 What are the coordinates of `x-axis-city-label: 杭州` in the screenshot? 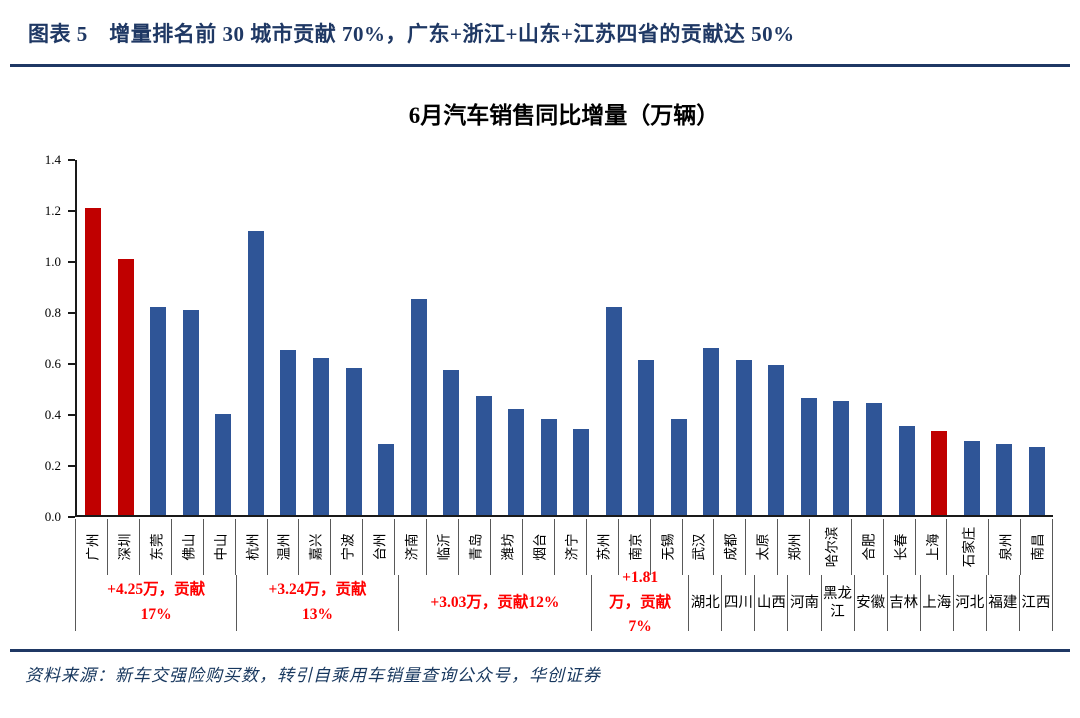 It's located at (253, 547).